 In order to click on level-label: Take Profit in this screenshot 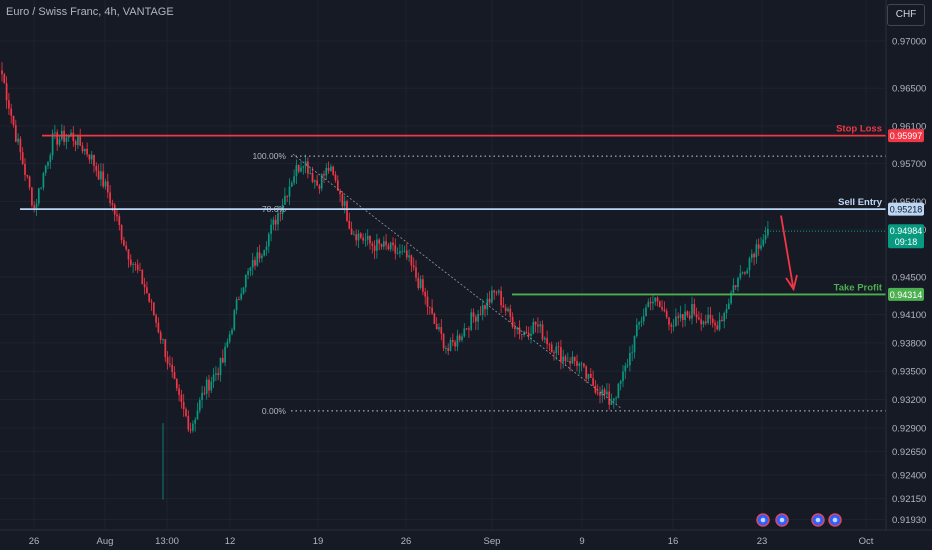, I will do `click(858, 287)`.